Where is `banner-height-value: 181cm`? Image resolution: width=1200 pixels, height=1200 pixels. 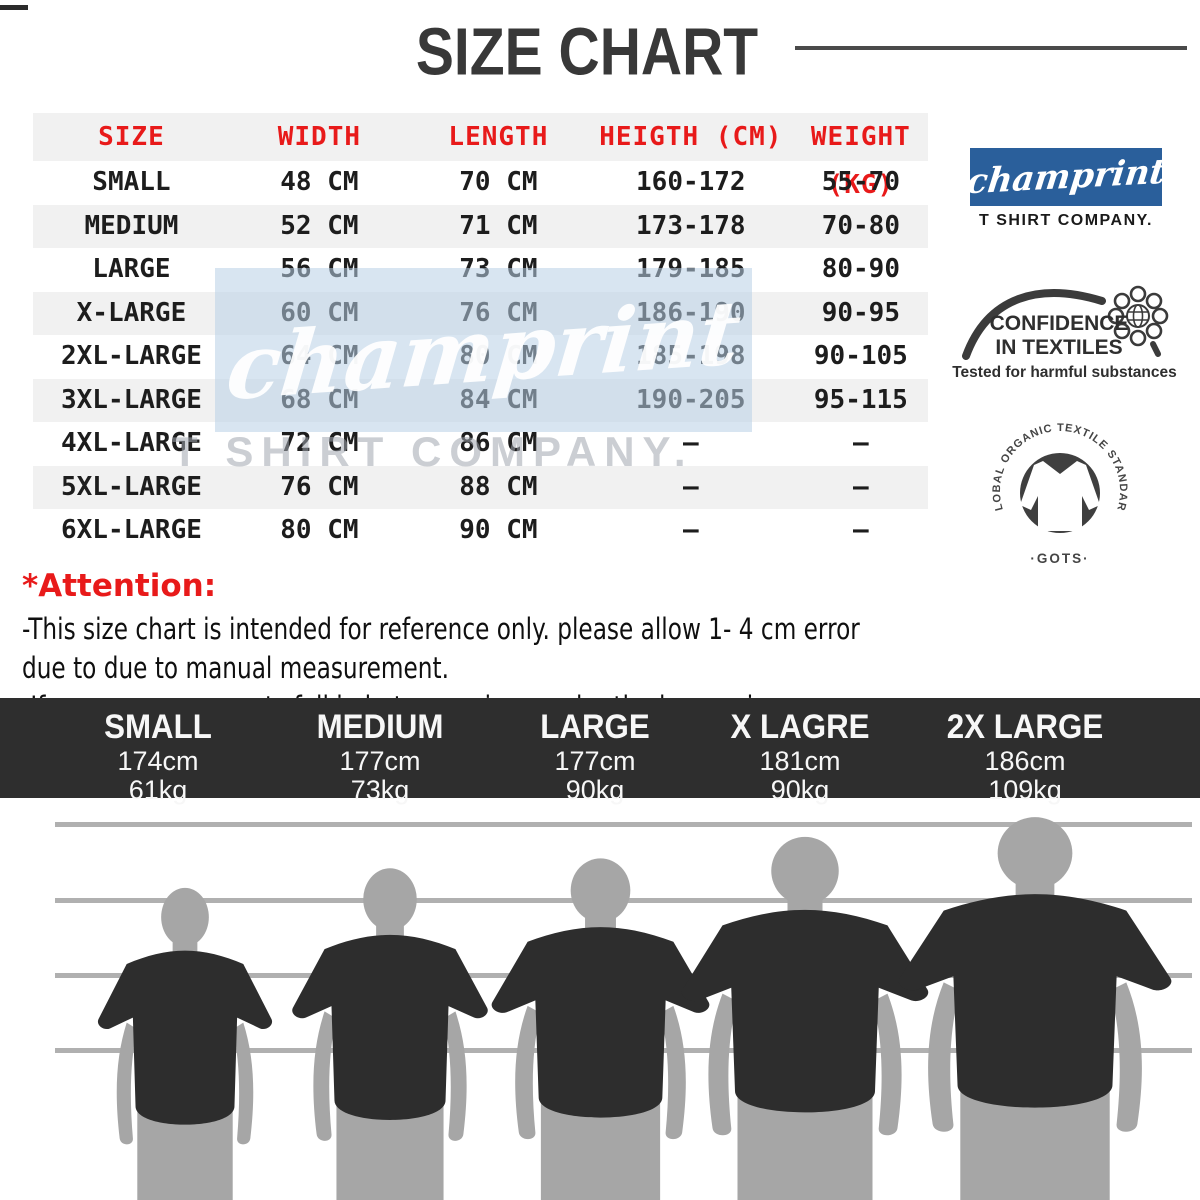
banner-height-value: 181cm is located at coordinates (800, 761).